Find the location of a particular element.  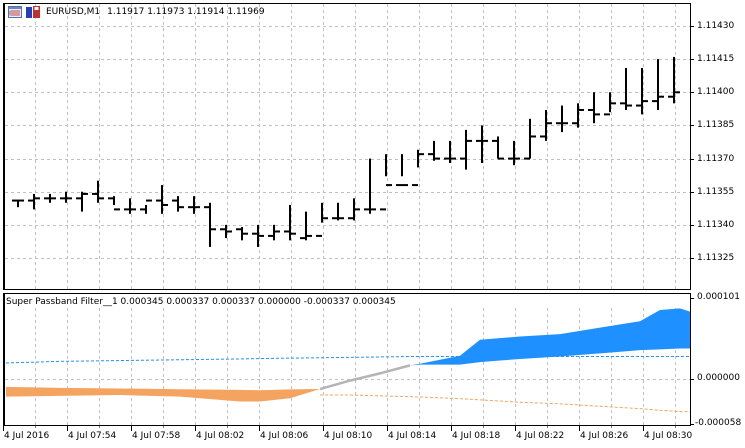

time-axis-label: 4 Jul 08:26 is located at coordinates (604, 436).